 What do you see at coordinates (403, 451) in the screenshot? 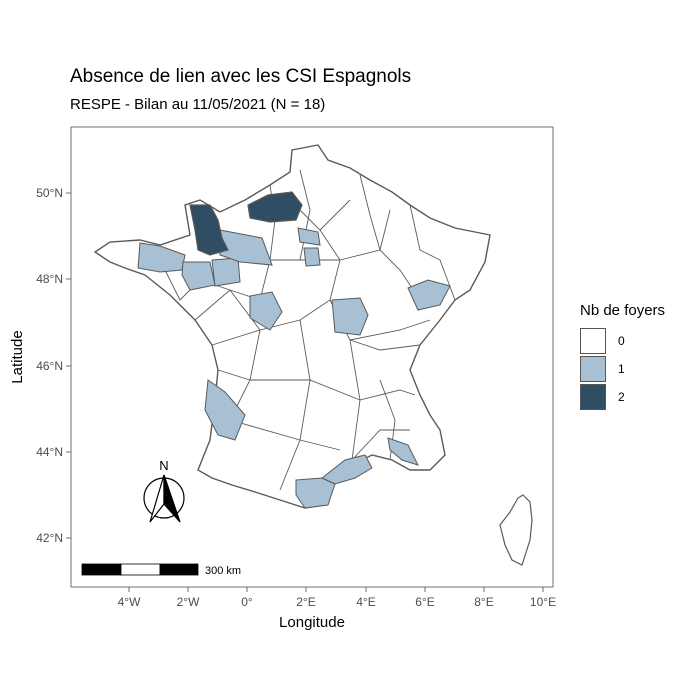
I see `dept-bouches-rhone` at bounding box center [403, 451].